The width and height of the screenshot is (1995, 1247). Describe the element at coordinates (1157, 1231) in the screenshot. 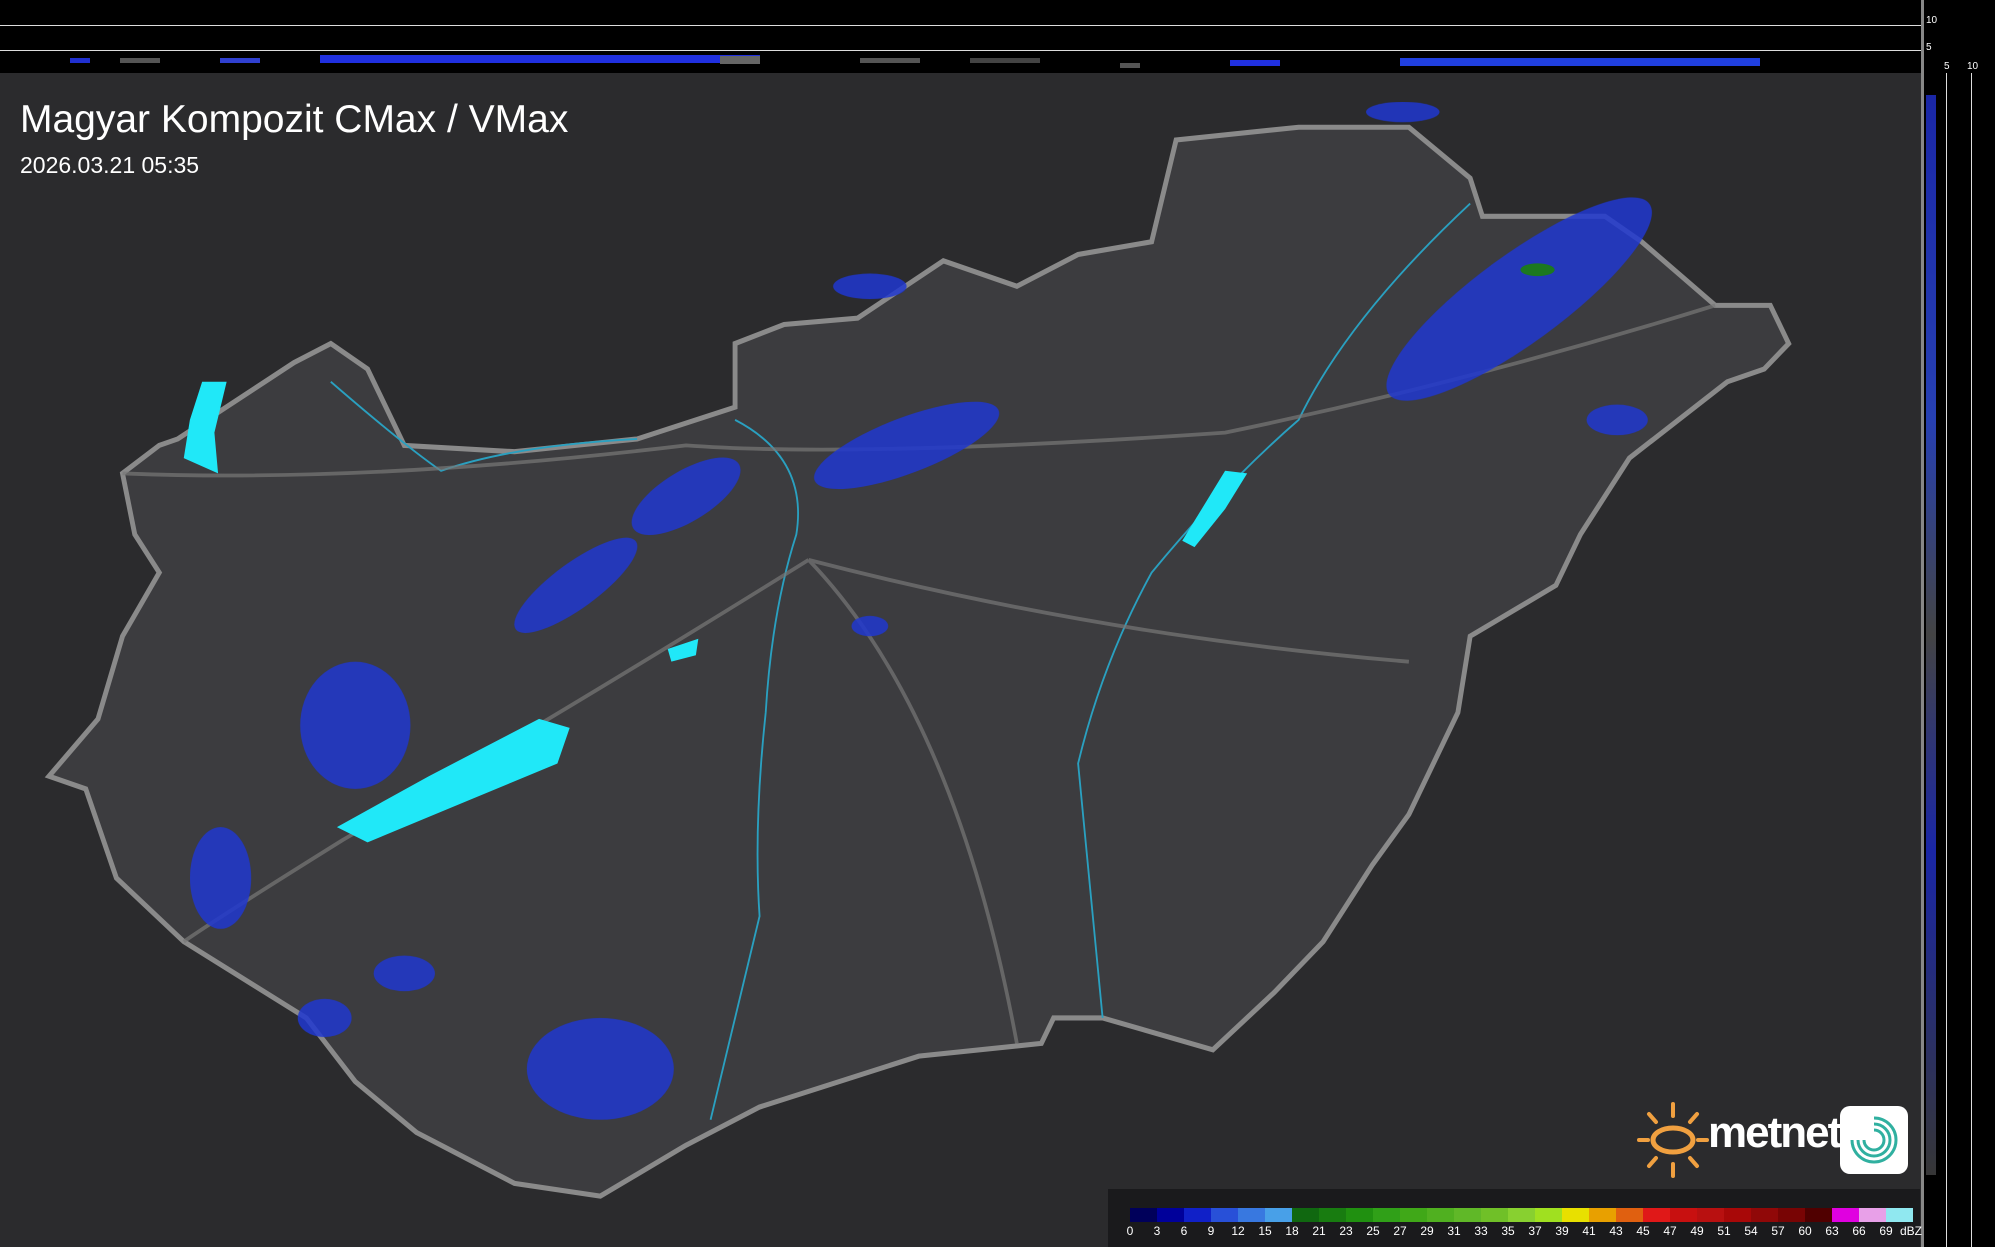

I see `legend-label: 3` at that location.